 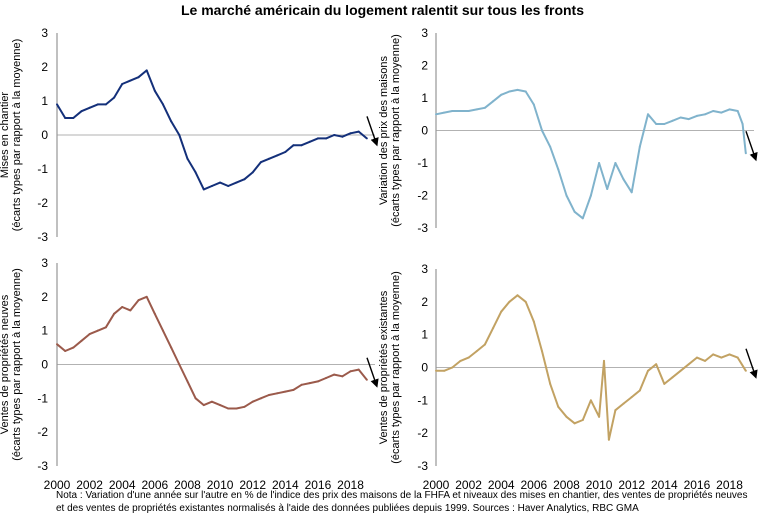 What do you see at coordinates (697, 485) in the screenshot?
I see `x-tick-label: 2016` at bounding box center [697, 485].